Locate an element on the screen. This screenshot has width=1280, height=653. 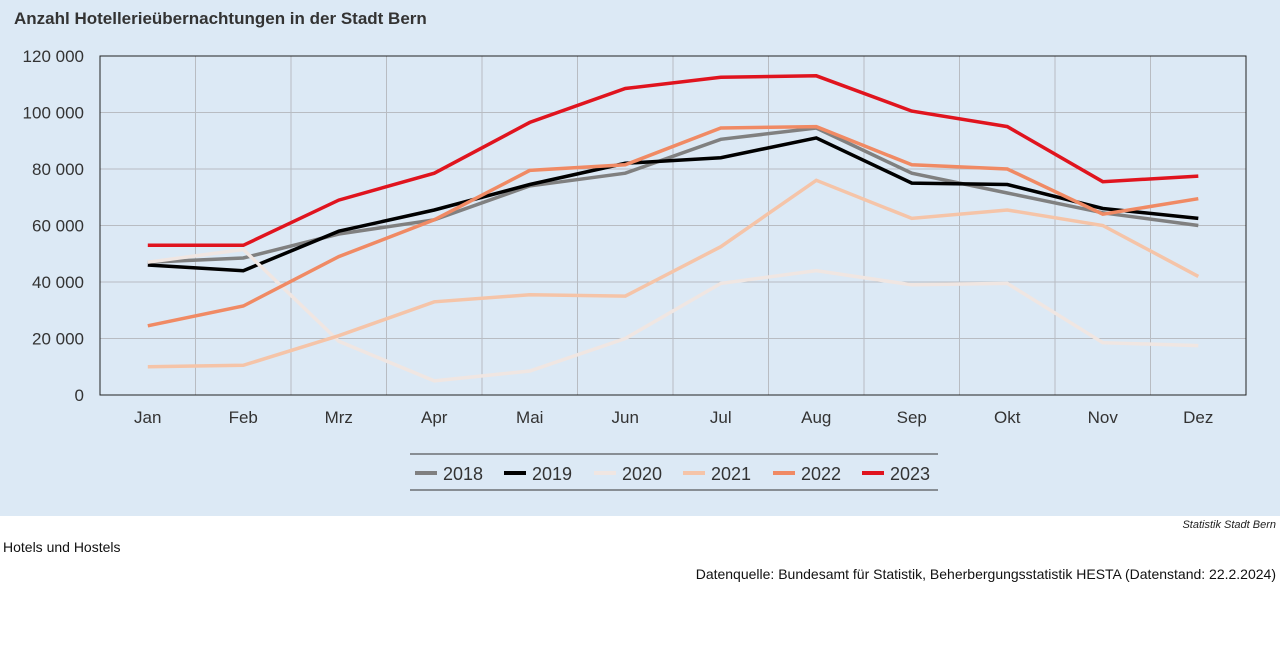
y-tick-label: 120 000 is located at coordinates (53, 56).